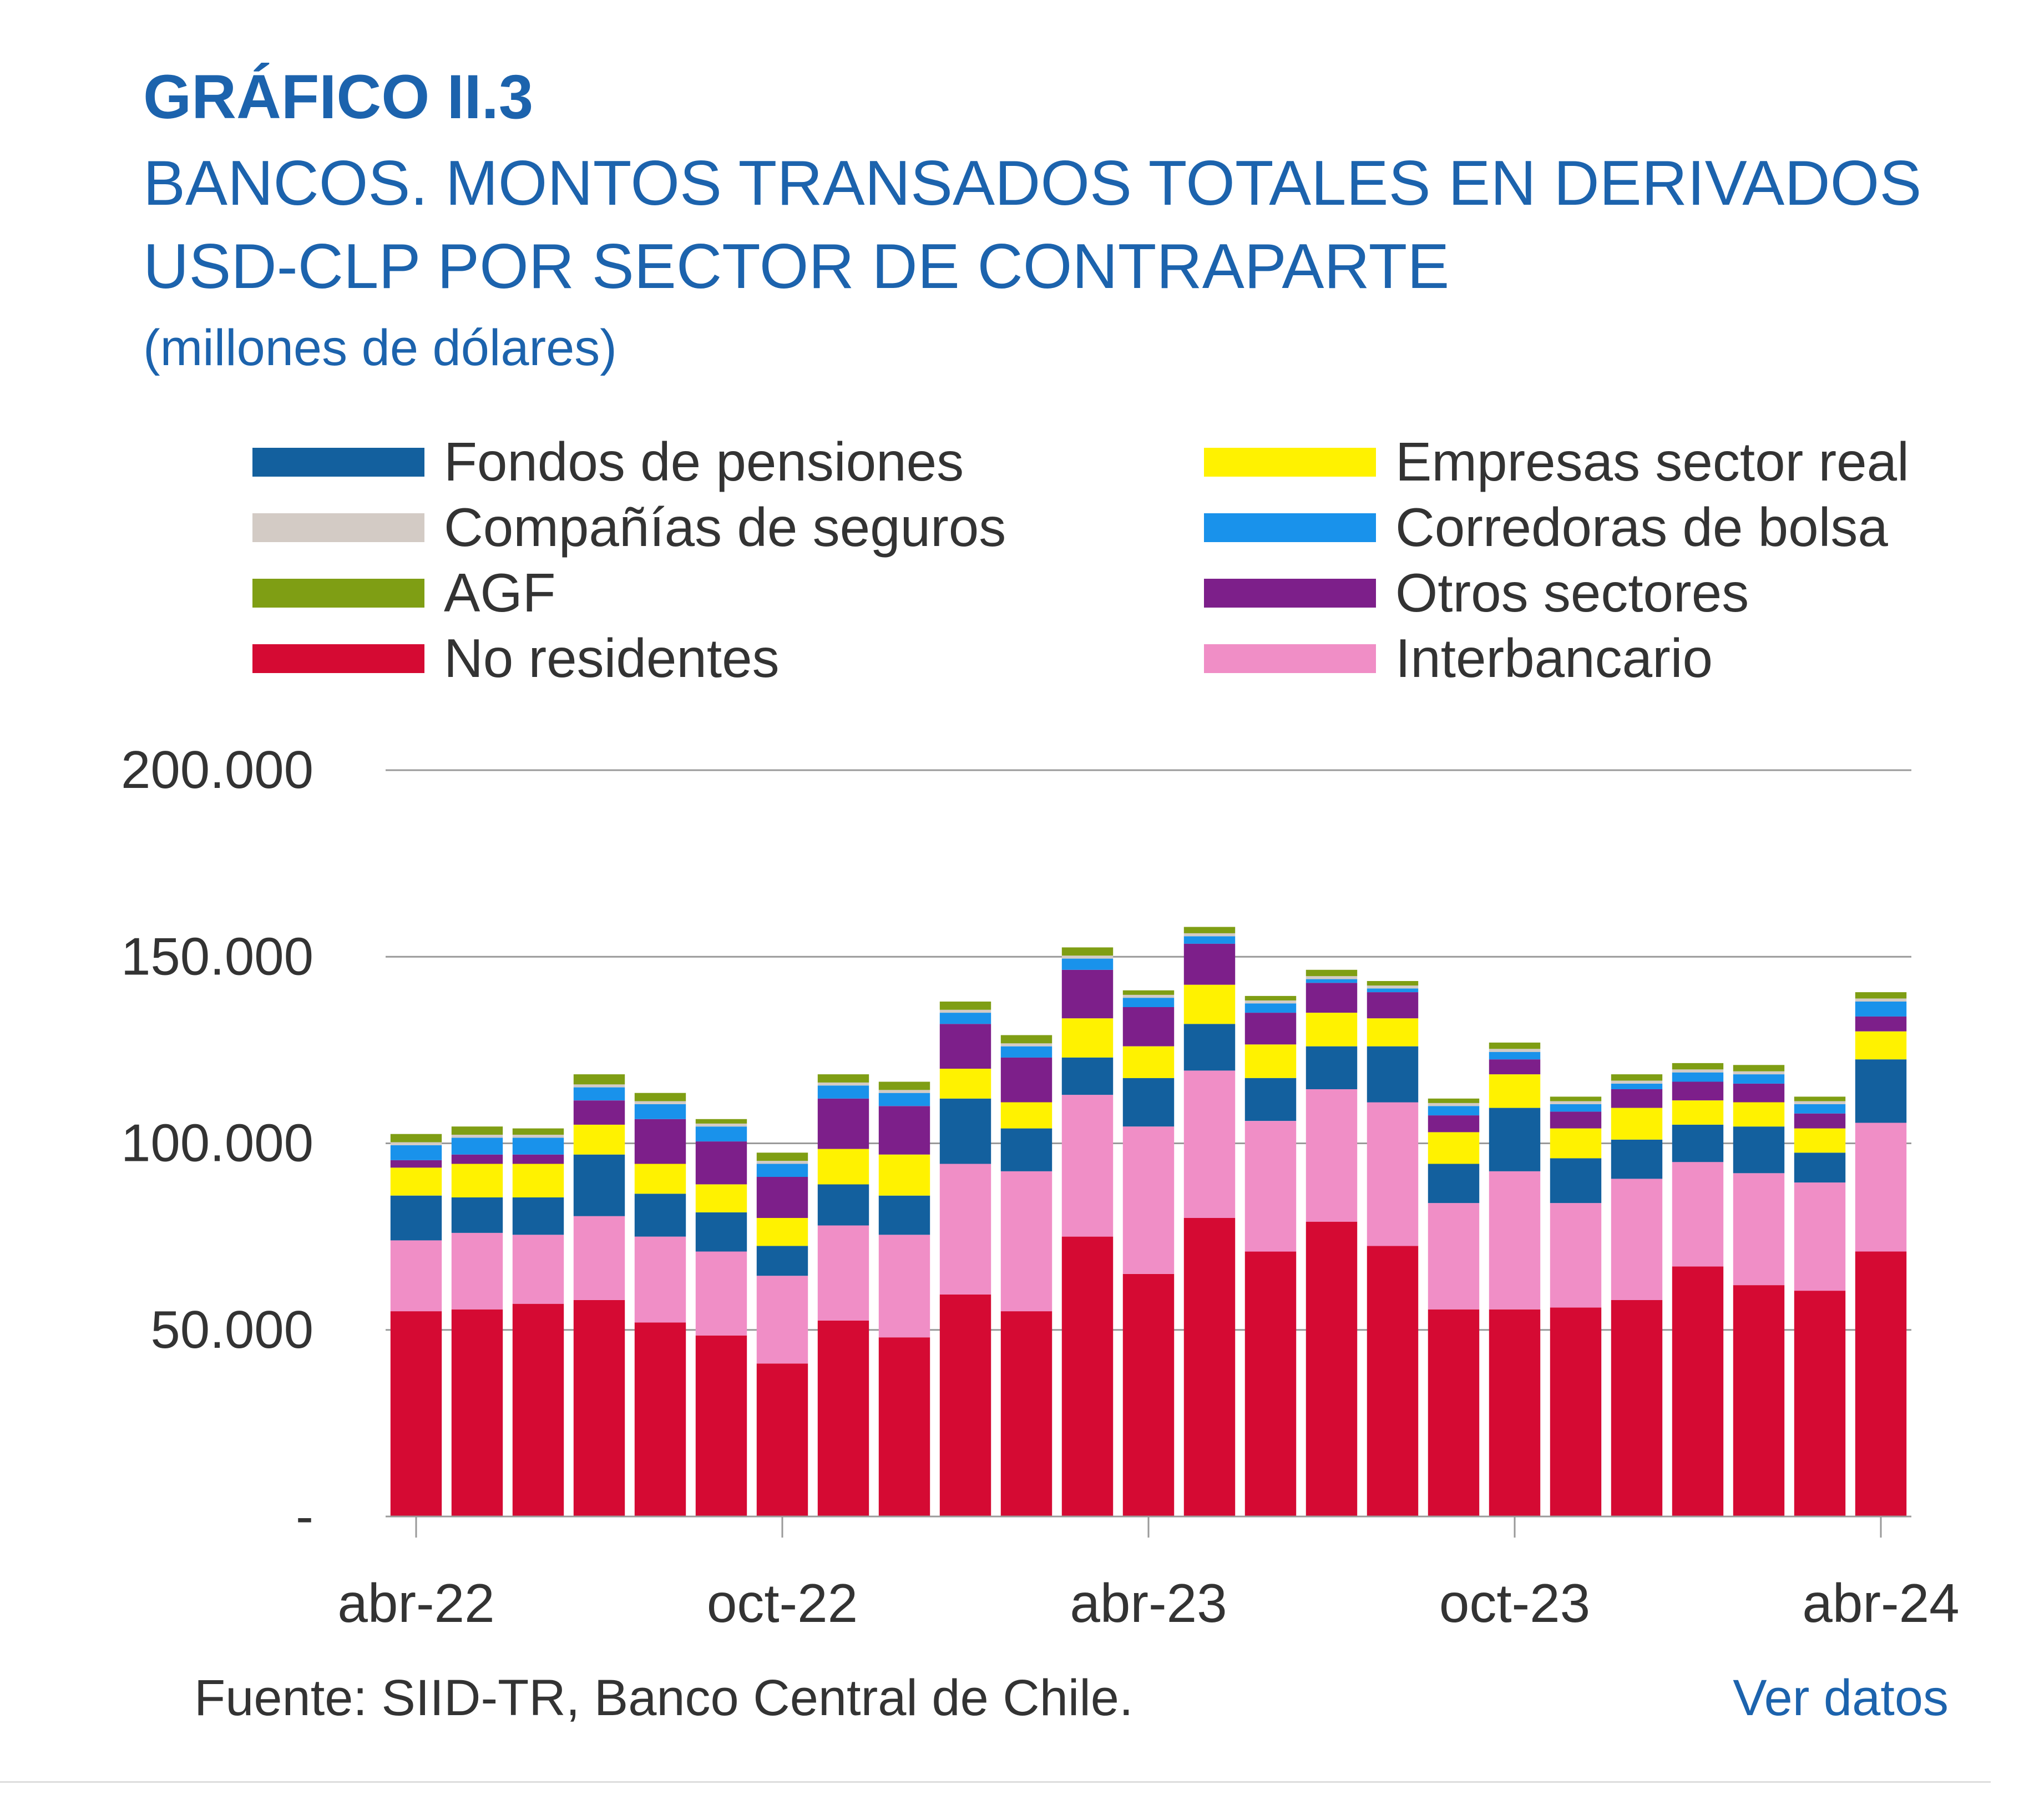 Image resolution: width=2024 pixels, height=1820 pixels. What do you see at coordinates (1641, 528) in the screenshot?
I see `legend-label-corredoras-de-bolsa: Corredoras de bolsa` at bounding box center [1641, 528].